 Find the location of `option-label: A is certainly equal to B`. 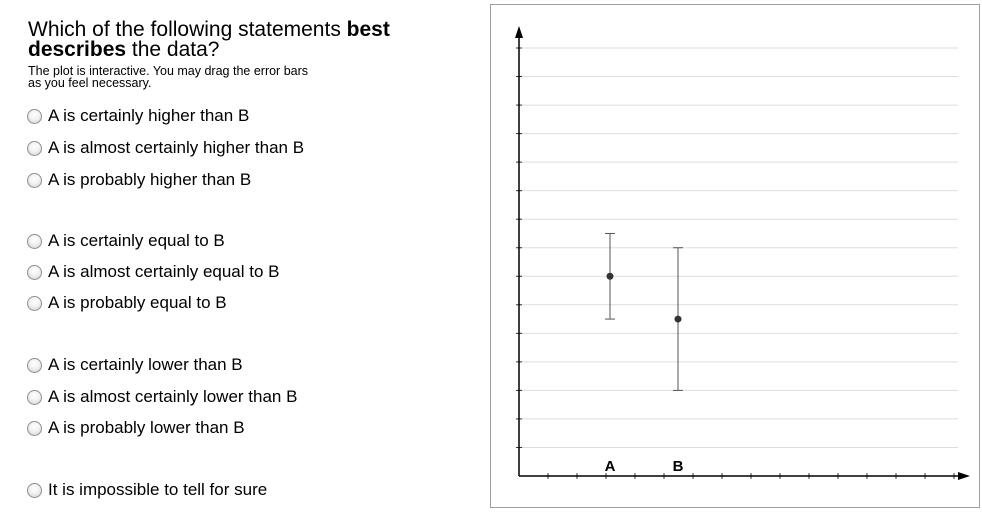

option-label: A is certainly equal to B is located at coordinates (136, 240).